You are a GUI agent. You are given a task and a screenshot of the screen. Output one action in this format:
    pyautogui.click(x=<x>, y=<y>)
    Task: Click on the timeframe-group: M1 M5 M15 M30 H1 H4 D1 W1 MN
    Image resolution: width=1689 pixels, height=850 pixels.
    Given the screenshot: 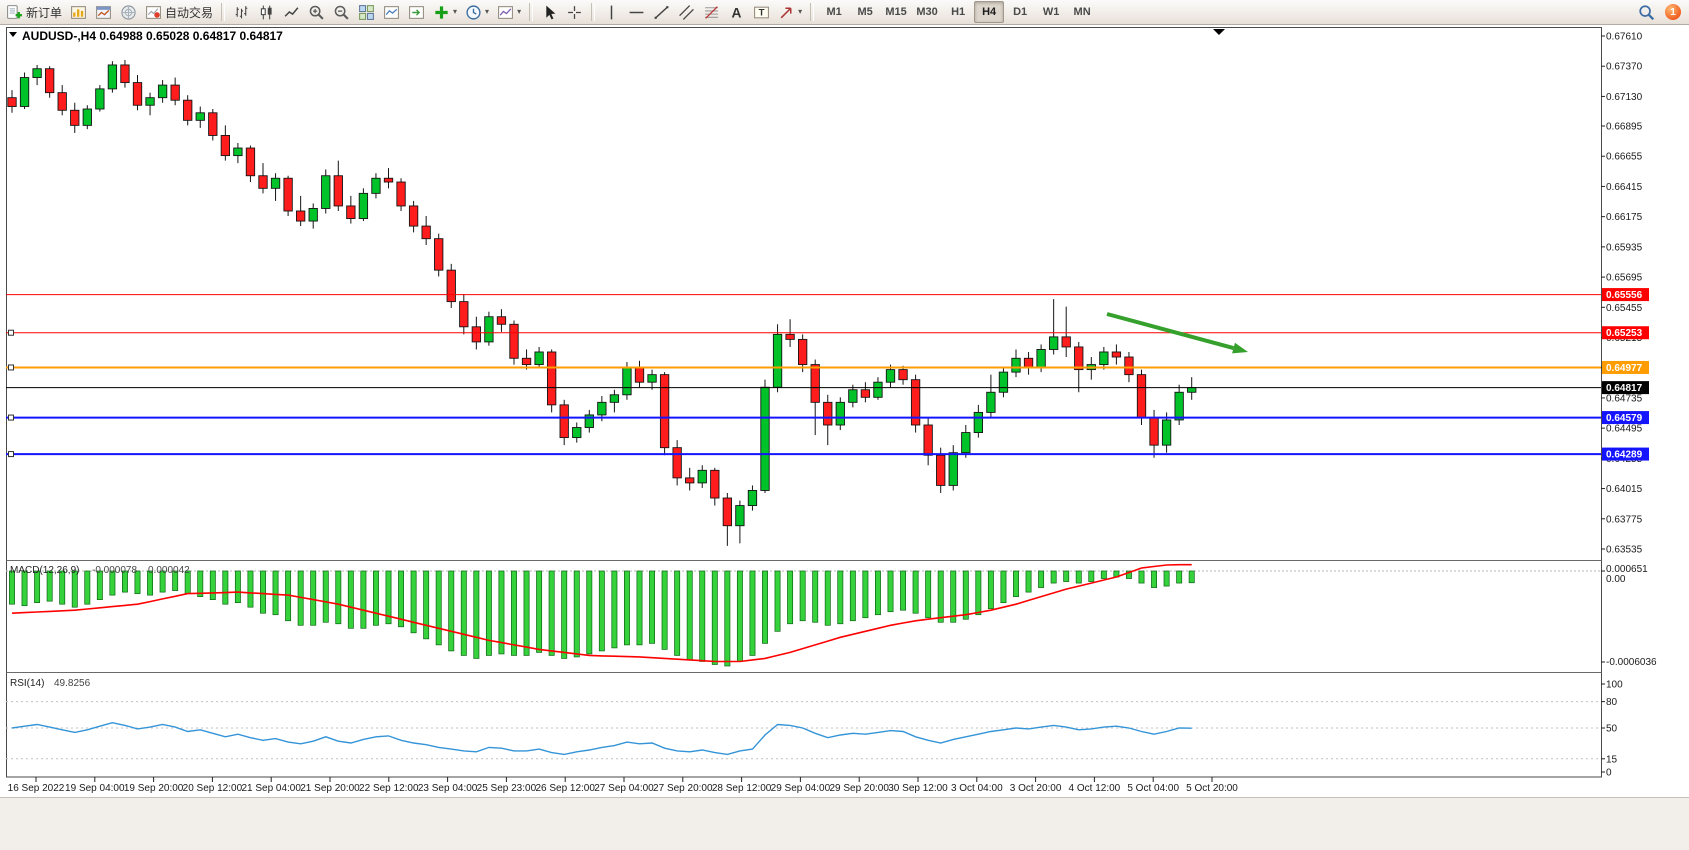 What is the action you would take?
    pyautogui.click(x=958, y=12)
    